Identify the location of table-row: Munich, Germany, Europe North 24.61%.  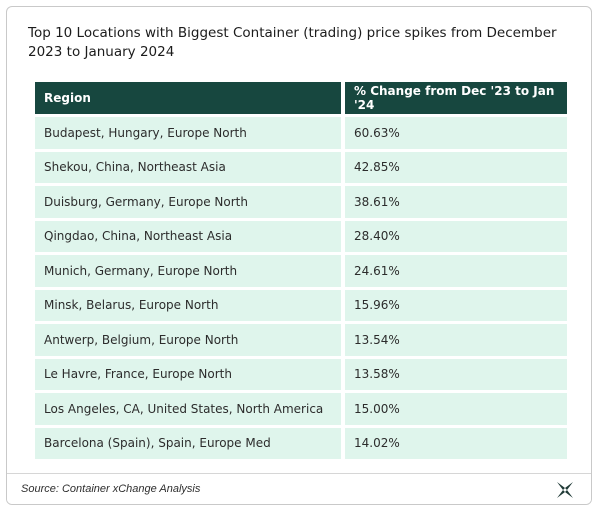
(301, 271).